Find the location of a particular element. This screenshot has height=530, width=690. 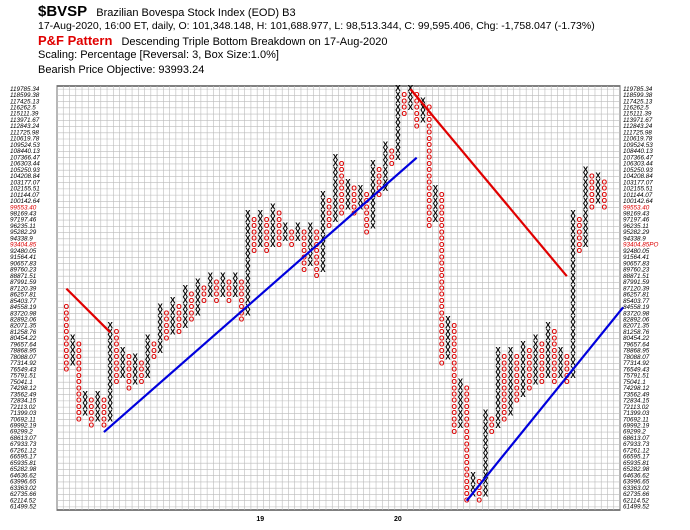

y-tick-label-right: 72113.02 is located at coordinates (636, 407).